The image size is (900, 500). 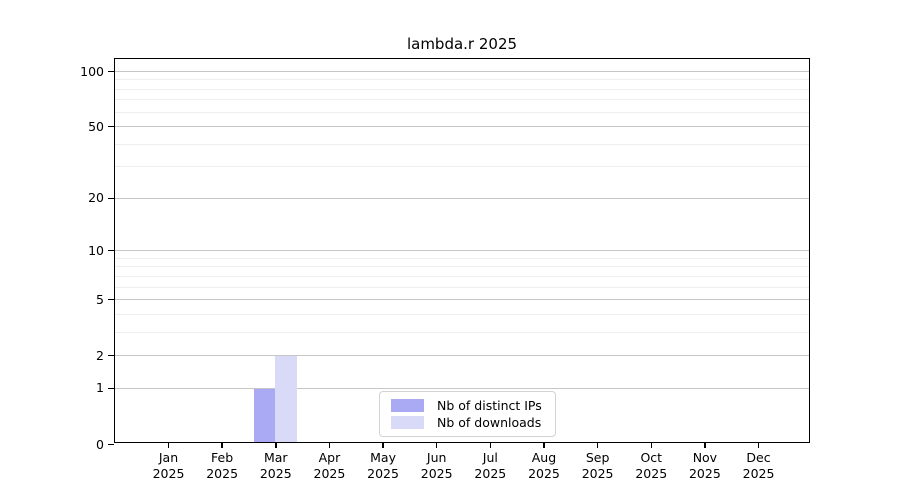 I want to click on distinct-ips-swatch, so click(x=407, y=405).